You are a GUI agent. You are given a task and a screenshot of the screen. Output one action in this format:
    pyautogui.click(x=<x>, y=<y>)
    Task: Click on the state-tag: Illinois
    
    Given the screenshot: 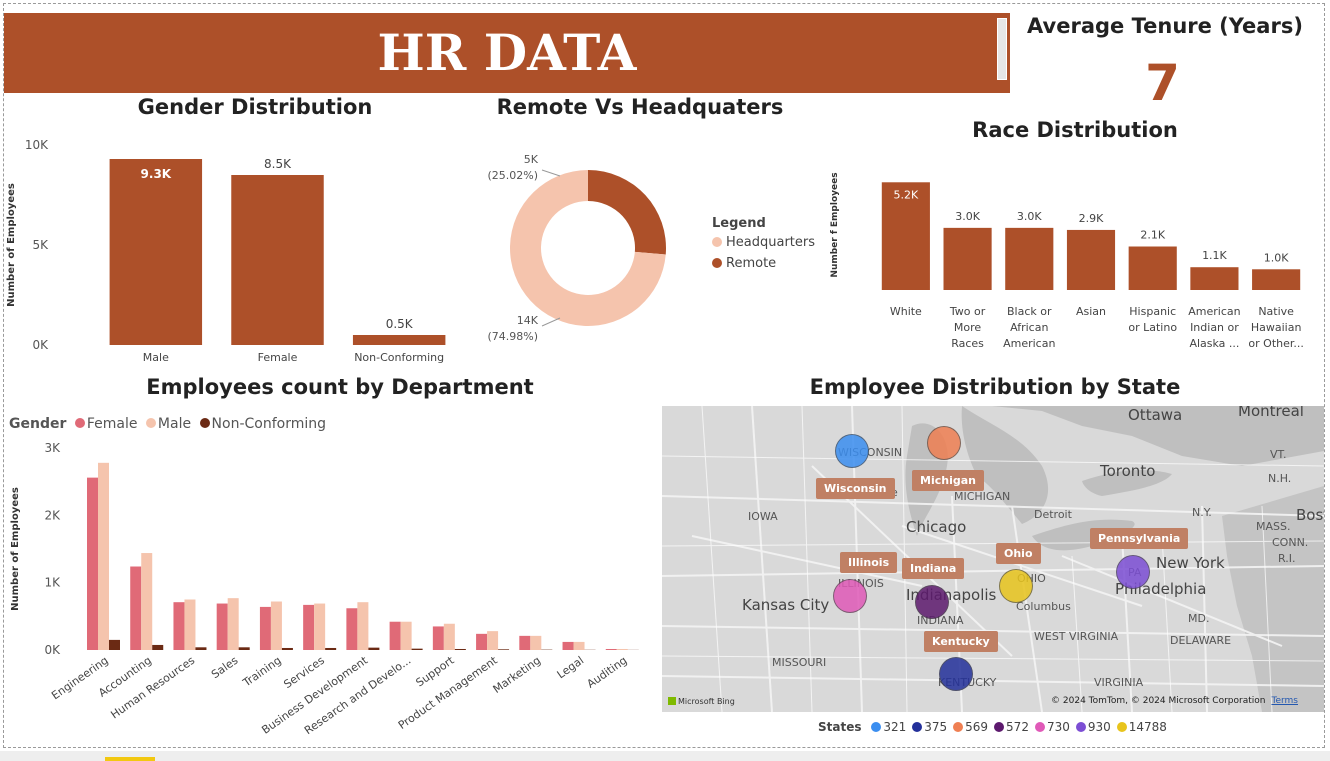 What is the action you would take?
    pyautogui.click(x=869, y=562)
    